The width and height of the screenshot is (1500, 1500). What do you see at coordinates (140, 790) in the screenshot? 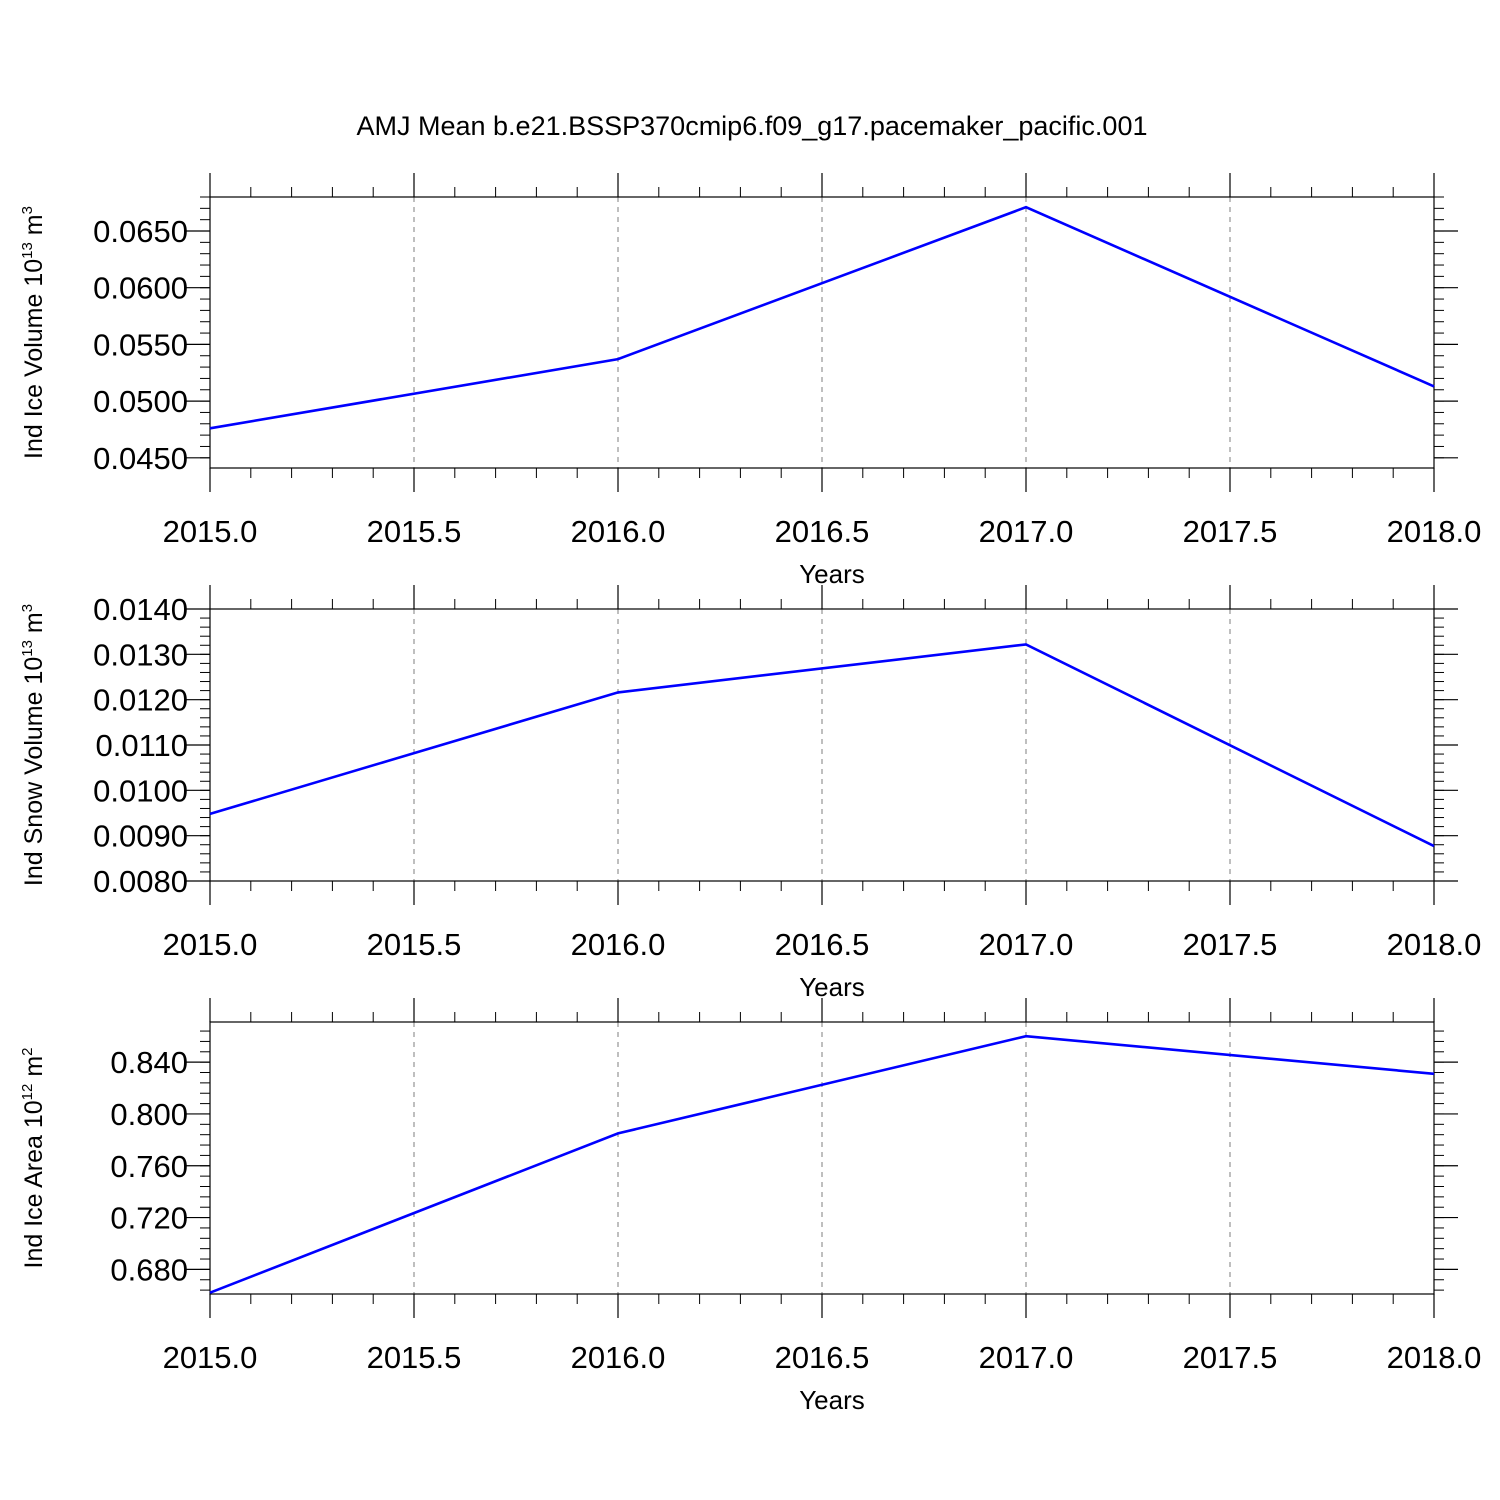
I see `y-tick-label: 0.0100` at bounding box center [140, 790].